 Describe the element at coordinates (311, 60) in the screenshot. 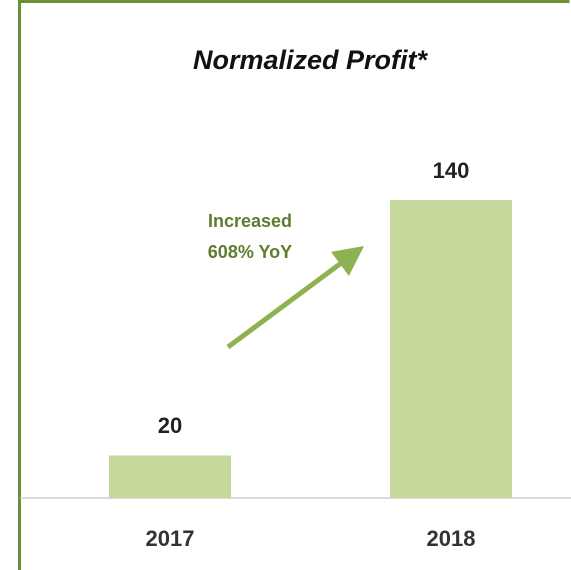

I see `chart-title: Normalized Profit*` at that location.